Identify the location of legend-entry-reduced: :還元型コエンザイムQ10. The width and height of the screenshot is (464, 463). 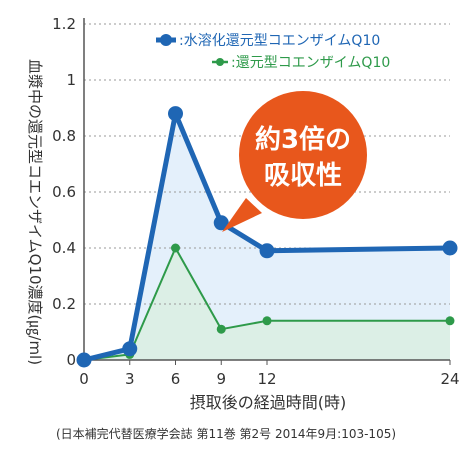
(301, 63).